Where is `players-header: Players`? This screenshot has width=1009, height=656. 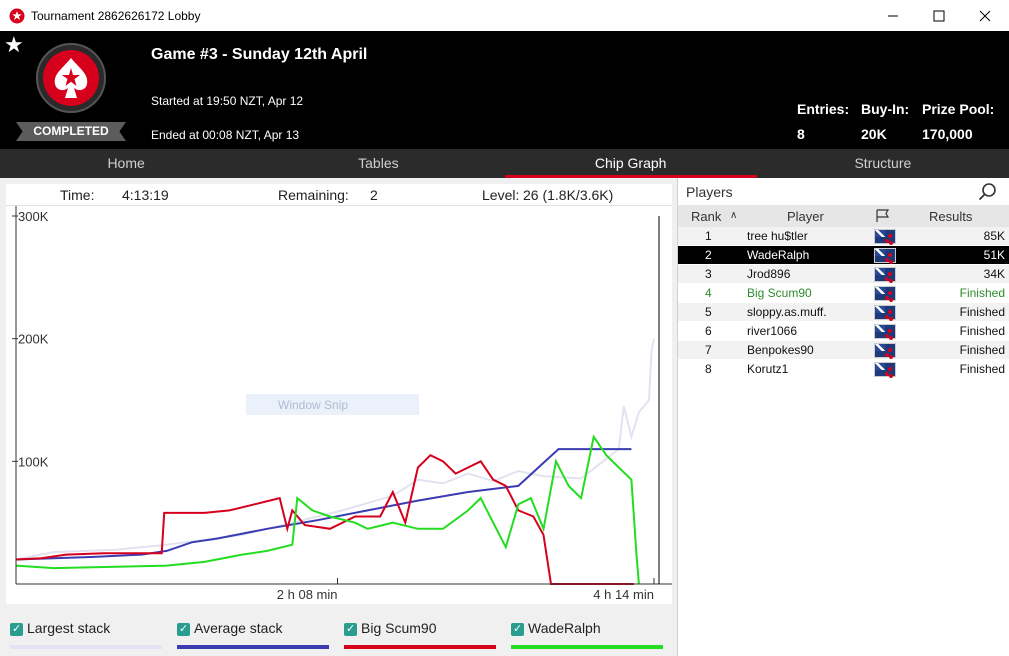 players-header: Players is located at coordinates (843, 191).